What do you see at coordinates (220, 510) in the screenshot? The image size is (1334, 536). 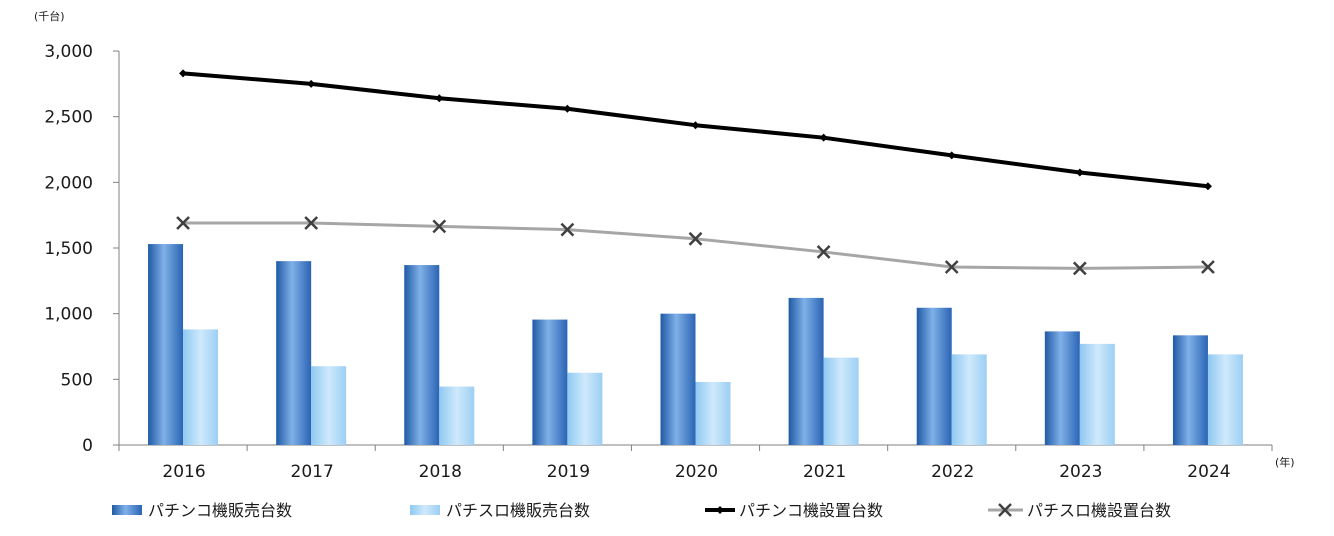 I see `legend-label: パチンコ機販売台数` at bounding box center [220, 510].